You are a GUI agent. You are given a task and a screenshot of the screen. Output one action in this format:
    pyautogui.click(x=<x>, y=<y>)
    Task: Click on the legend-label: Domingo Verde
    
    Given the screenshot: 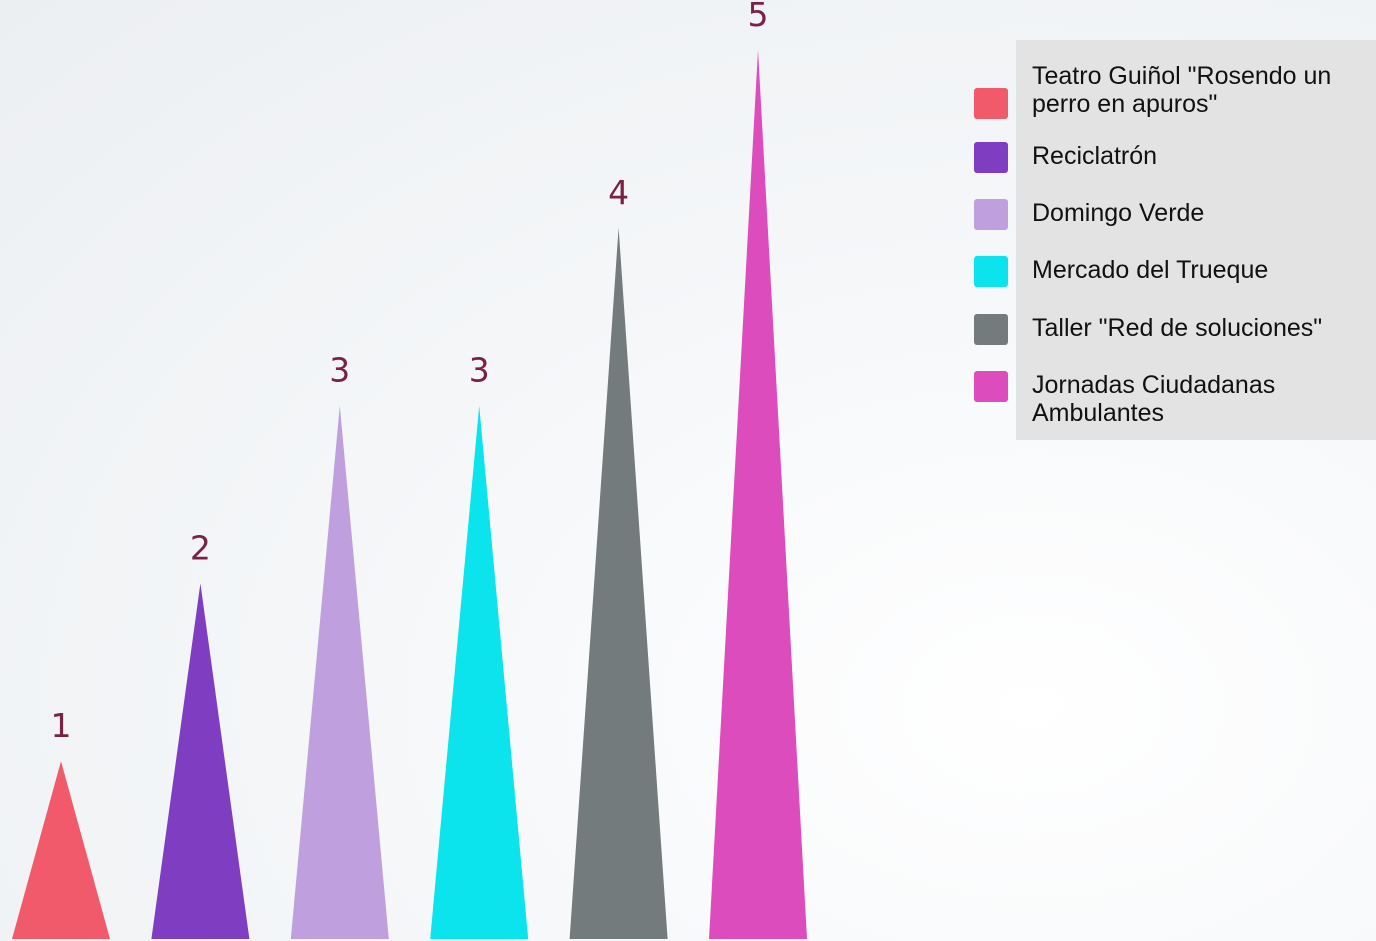 What is the action you would take?
    pyautogui.click(x=1118, y=213)
    